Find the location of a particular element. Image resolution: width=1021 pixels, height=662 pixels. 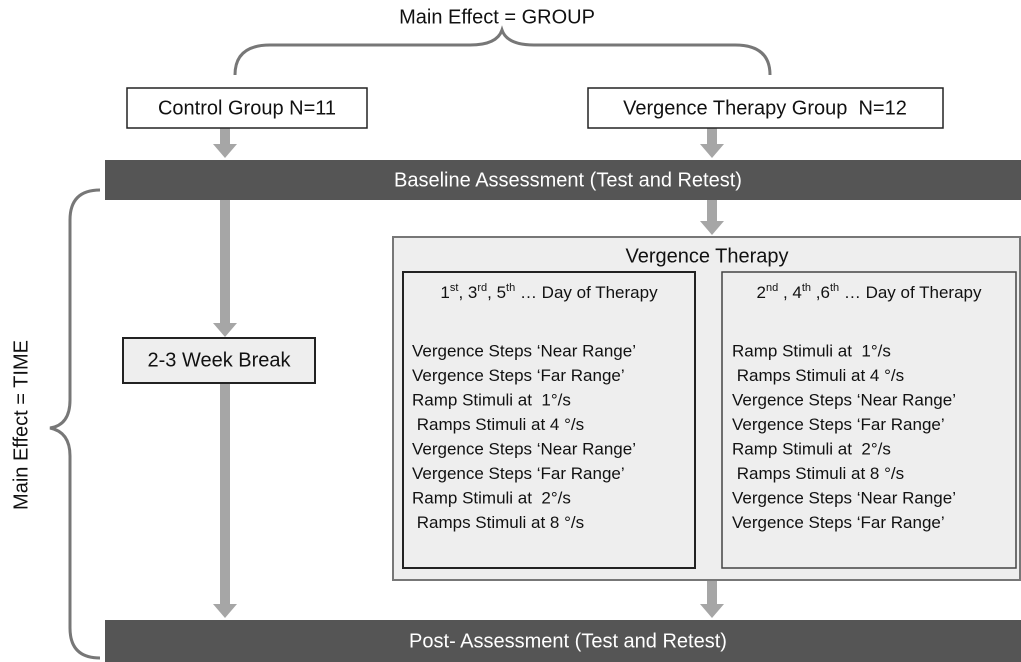

heading-part: 1 is located at coordinates (444, 292).